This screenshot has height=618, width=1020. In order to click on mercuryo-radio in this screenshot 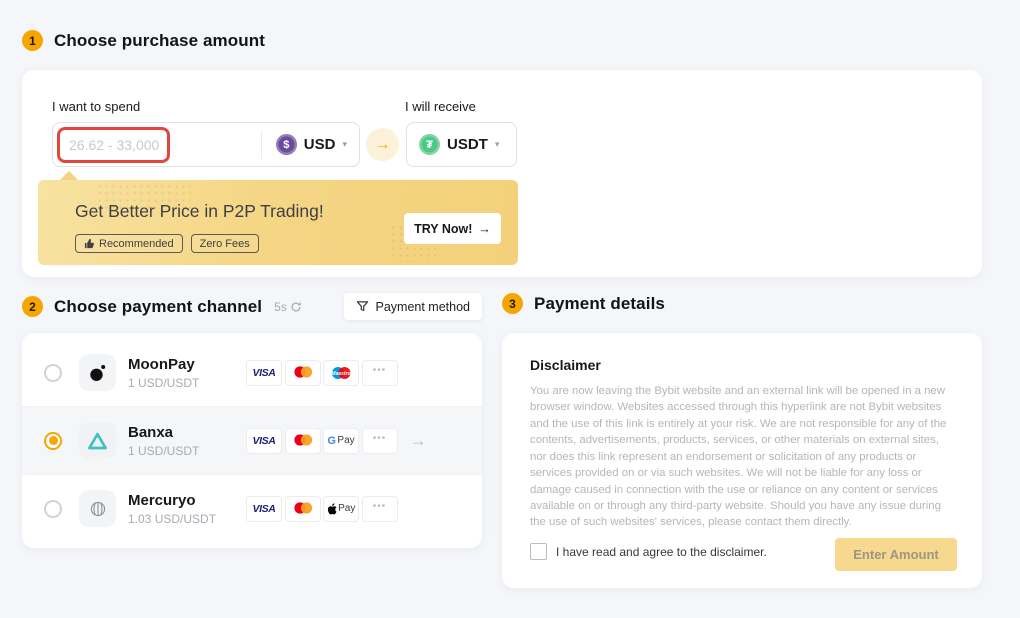, I will do `click(53, 508)`.